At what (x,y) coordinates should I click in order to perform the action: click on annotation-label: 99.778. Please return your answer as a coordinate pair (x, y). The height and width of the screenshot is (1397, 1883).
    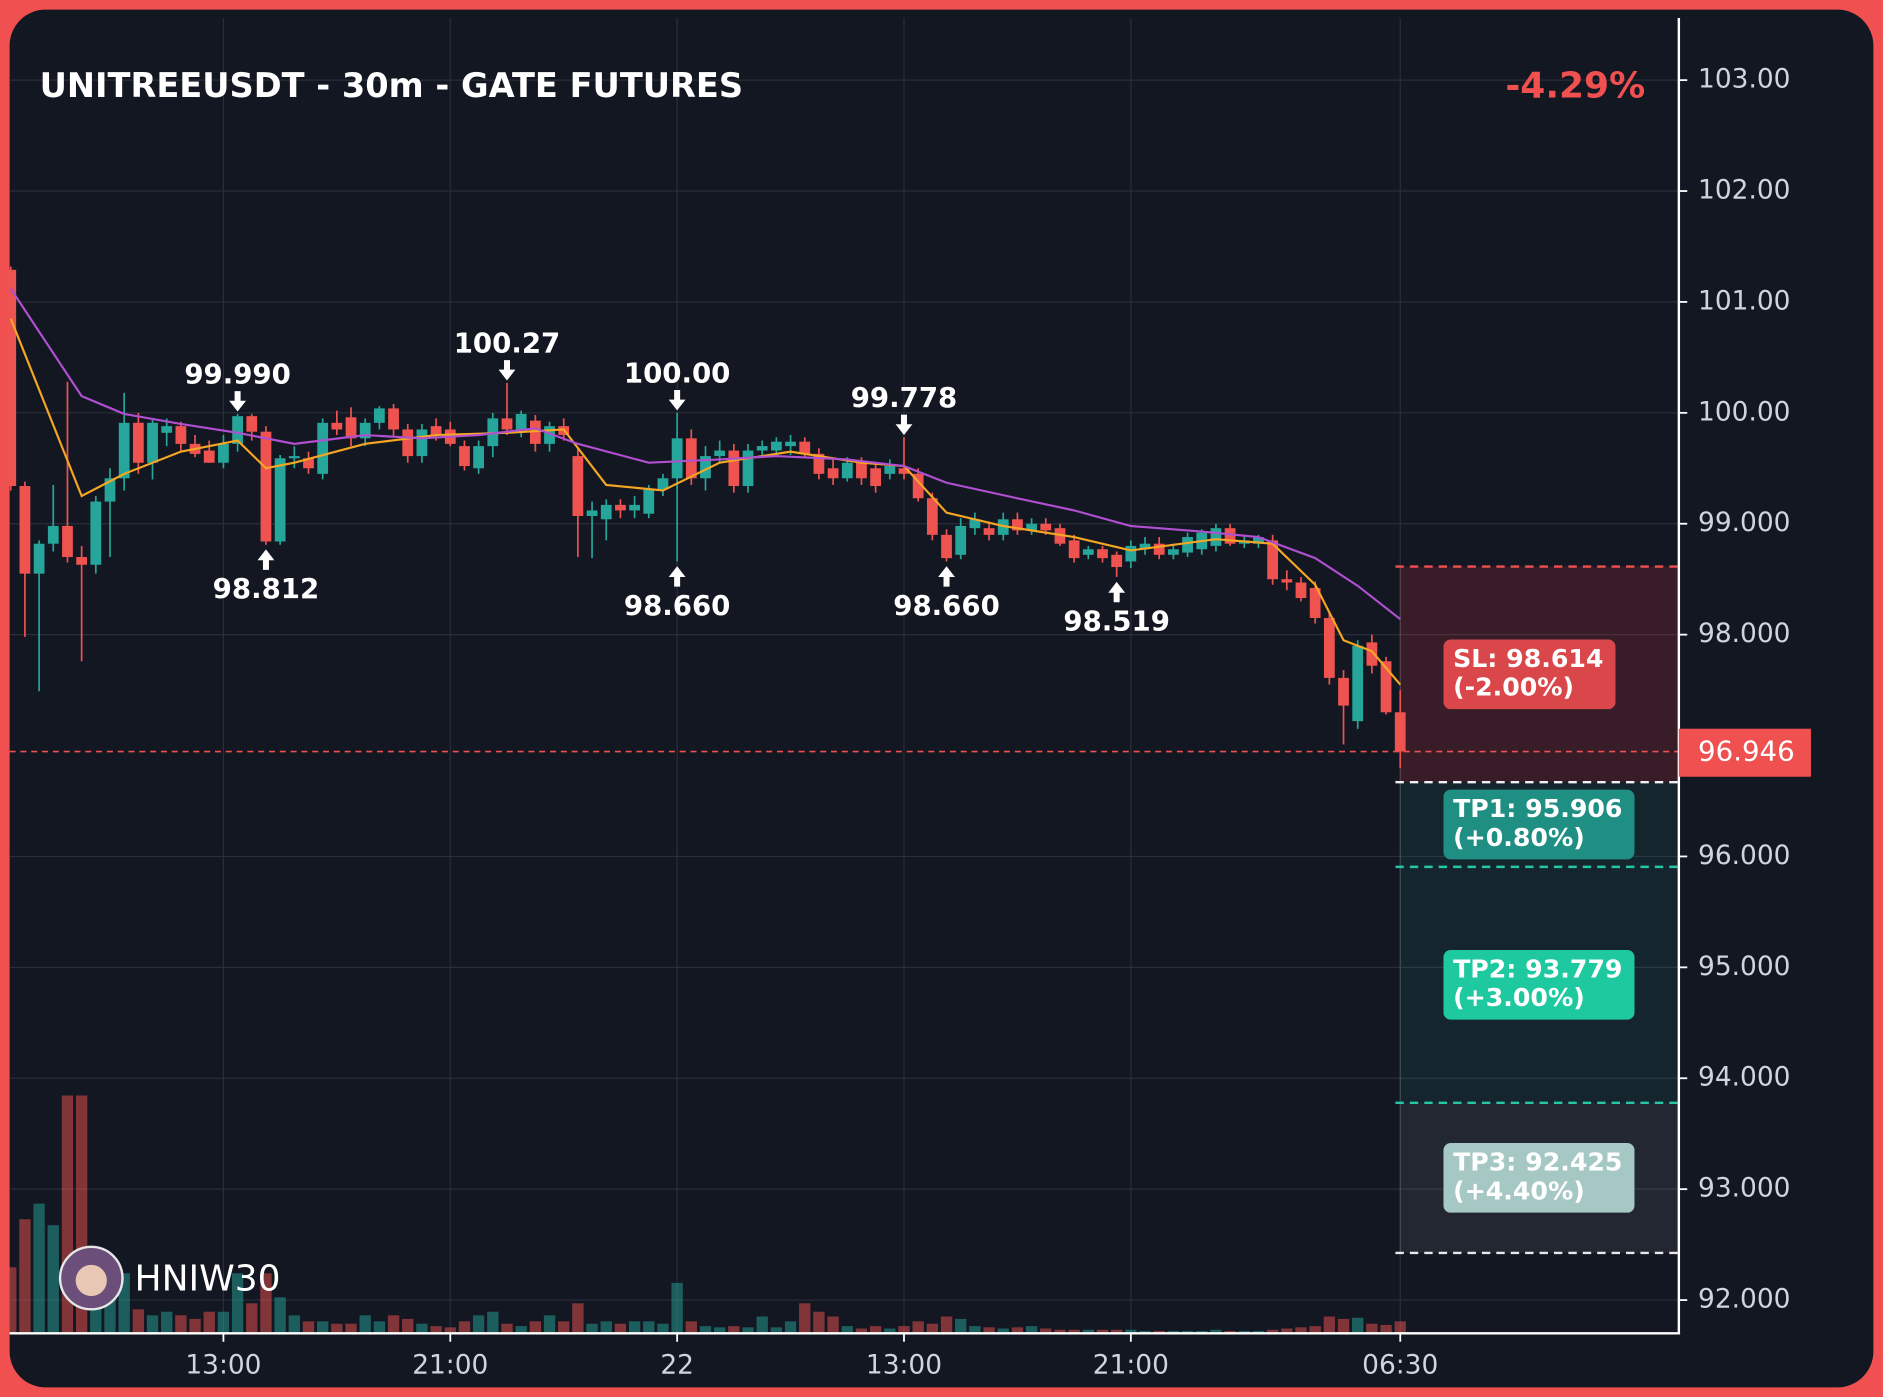
    Looking at the image, I should click on (904, 397).